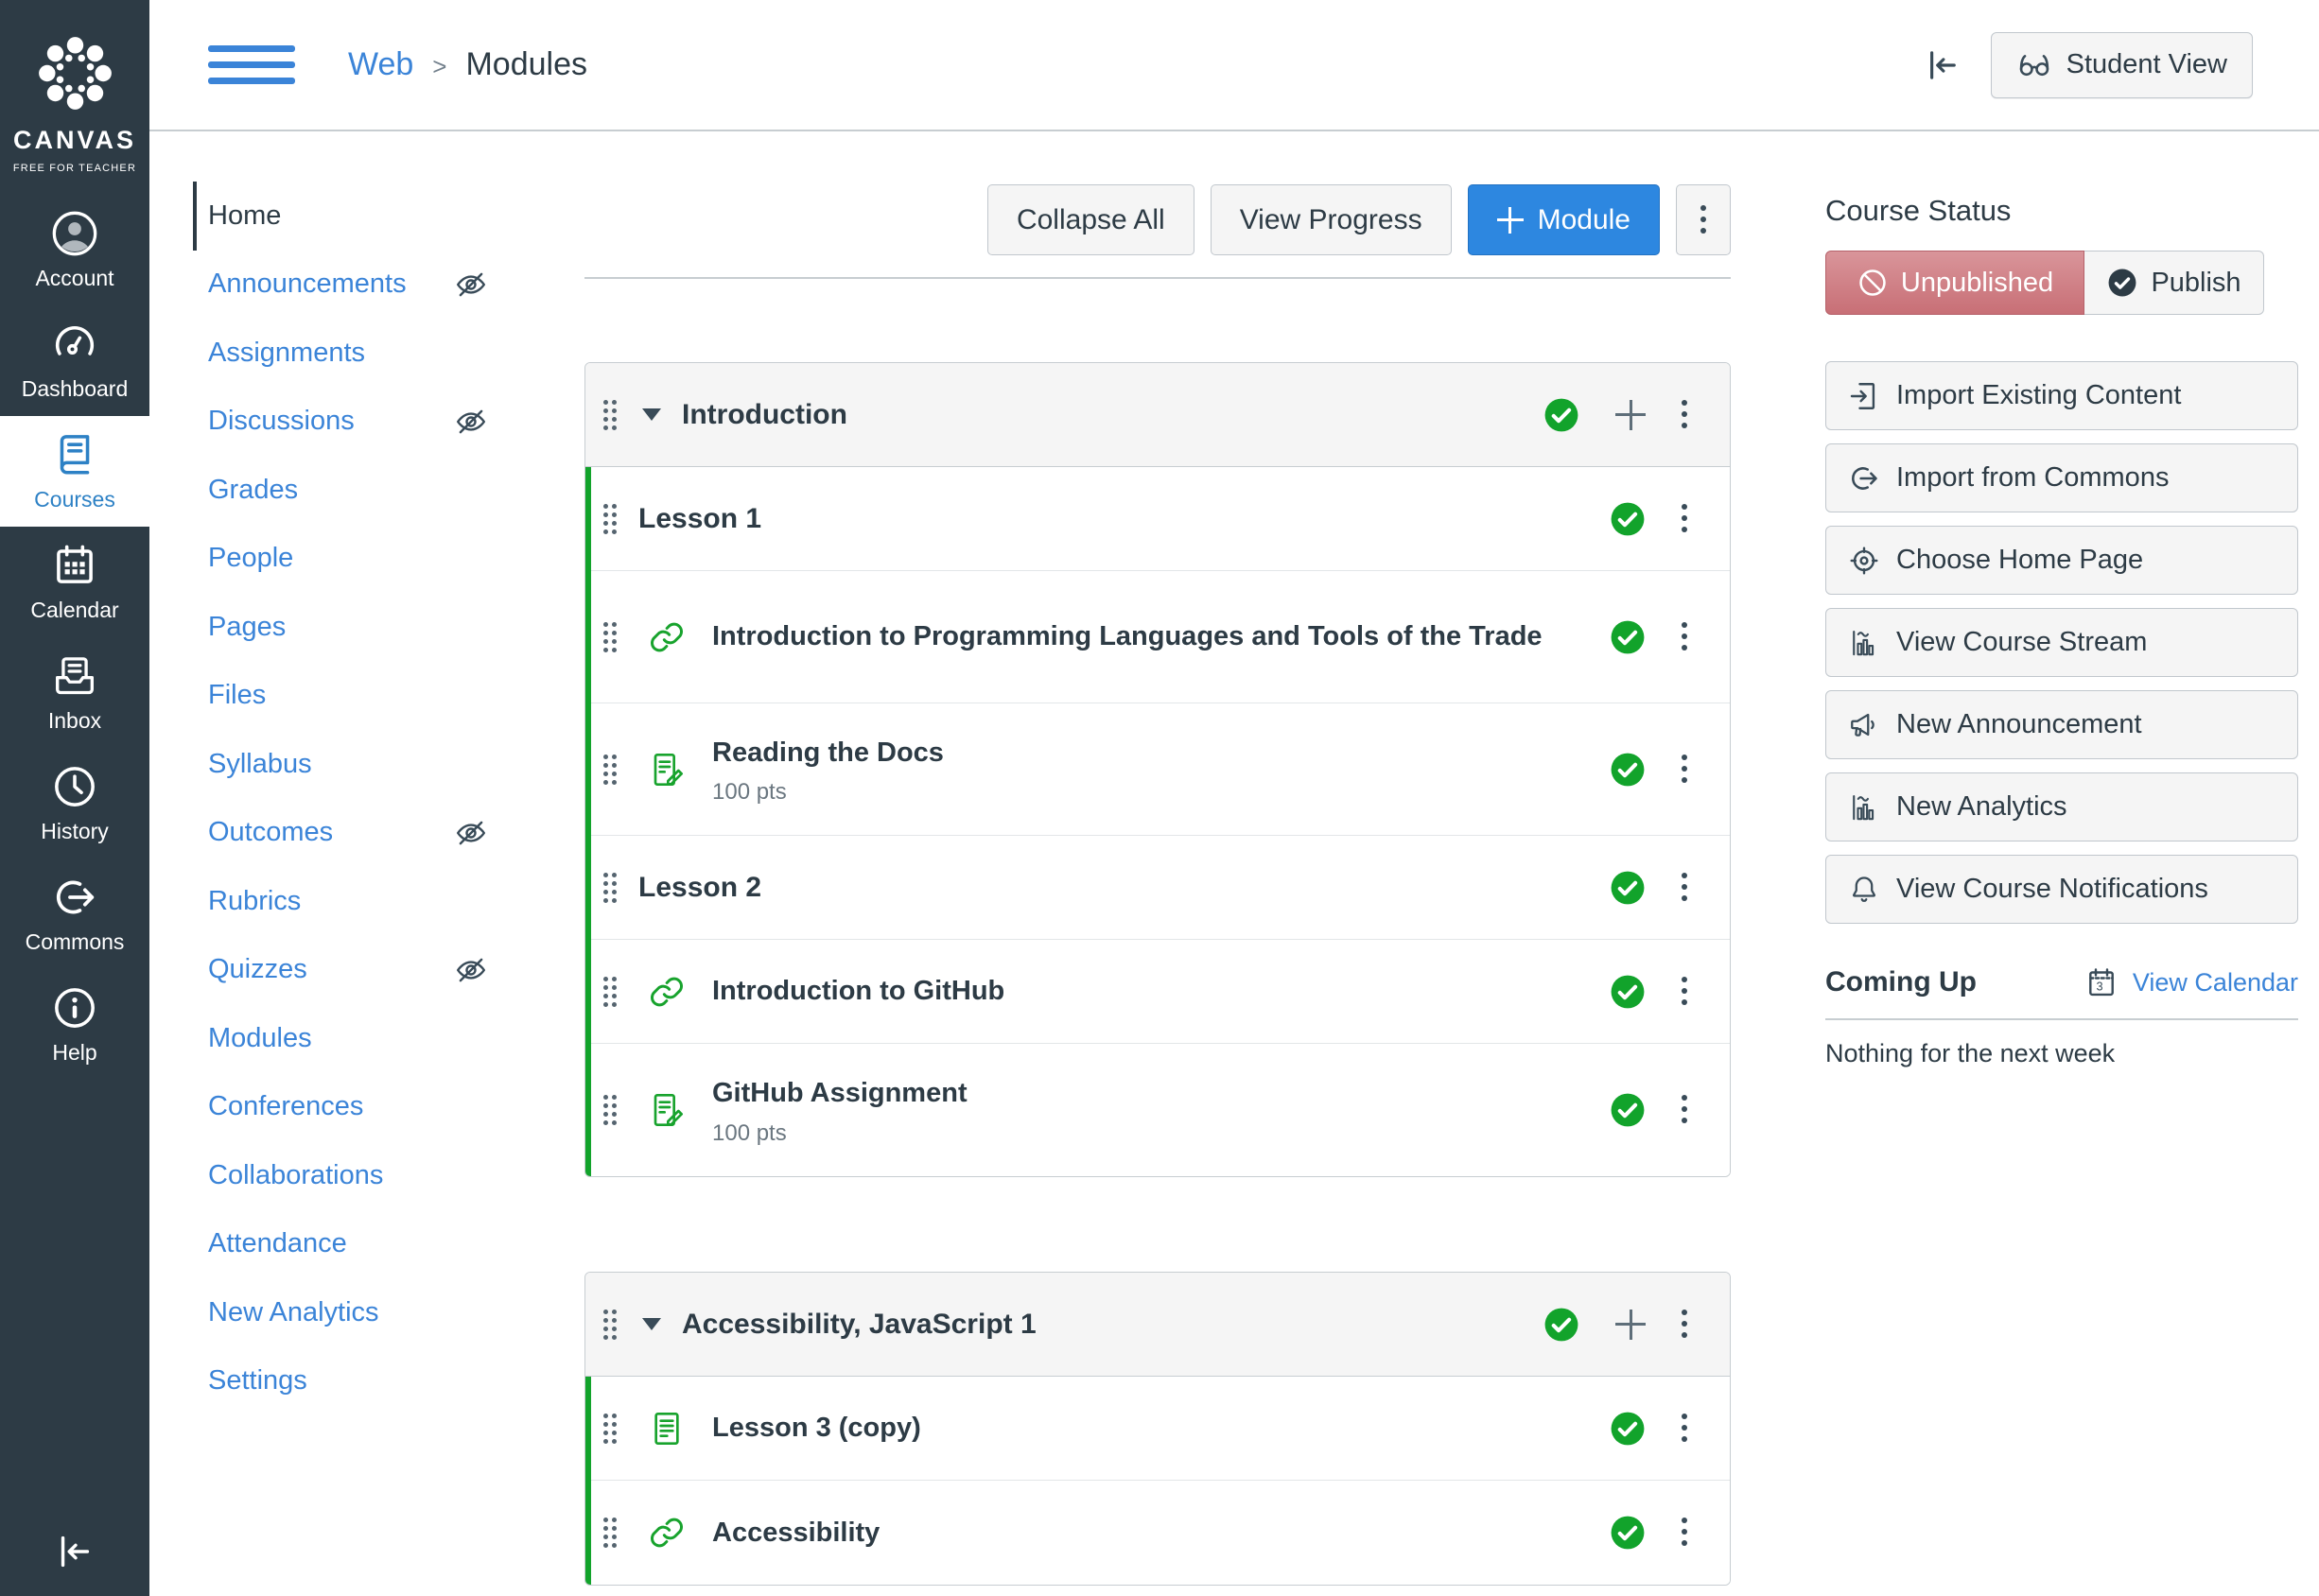 This screenshot has height=1596, width=2319. Describe the element at coordinates (351, 627) in the screenshot. I see `course-nav-item-pages: Pages` at that location.